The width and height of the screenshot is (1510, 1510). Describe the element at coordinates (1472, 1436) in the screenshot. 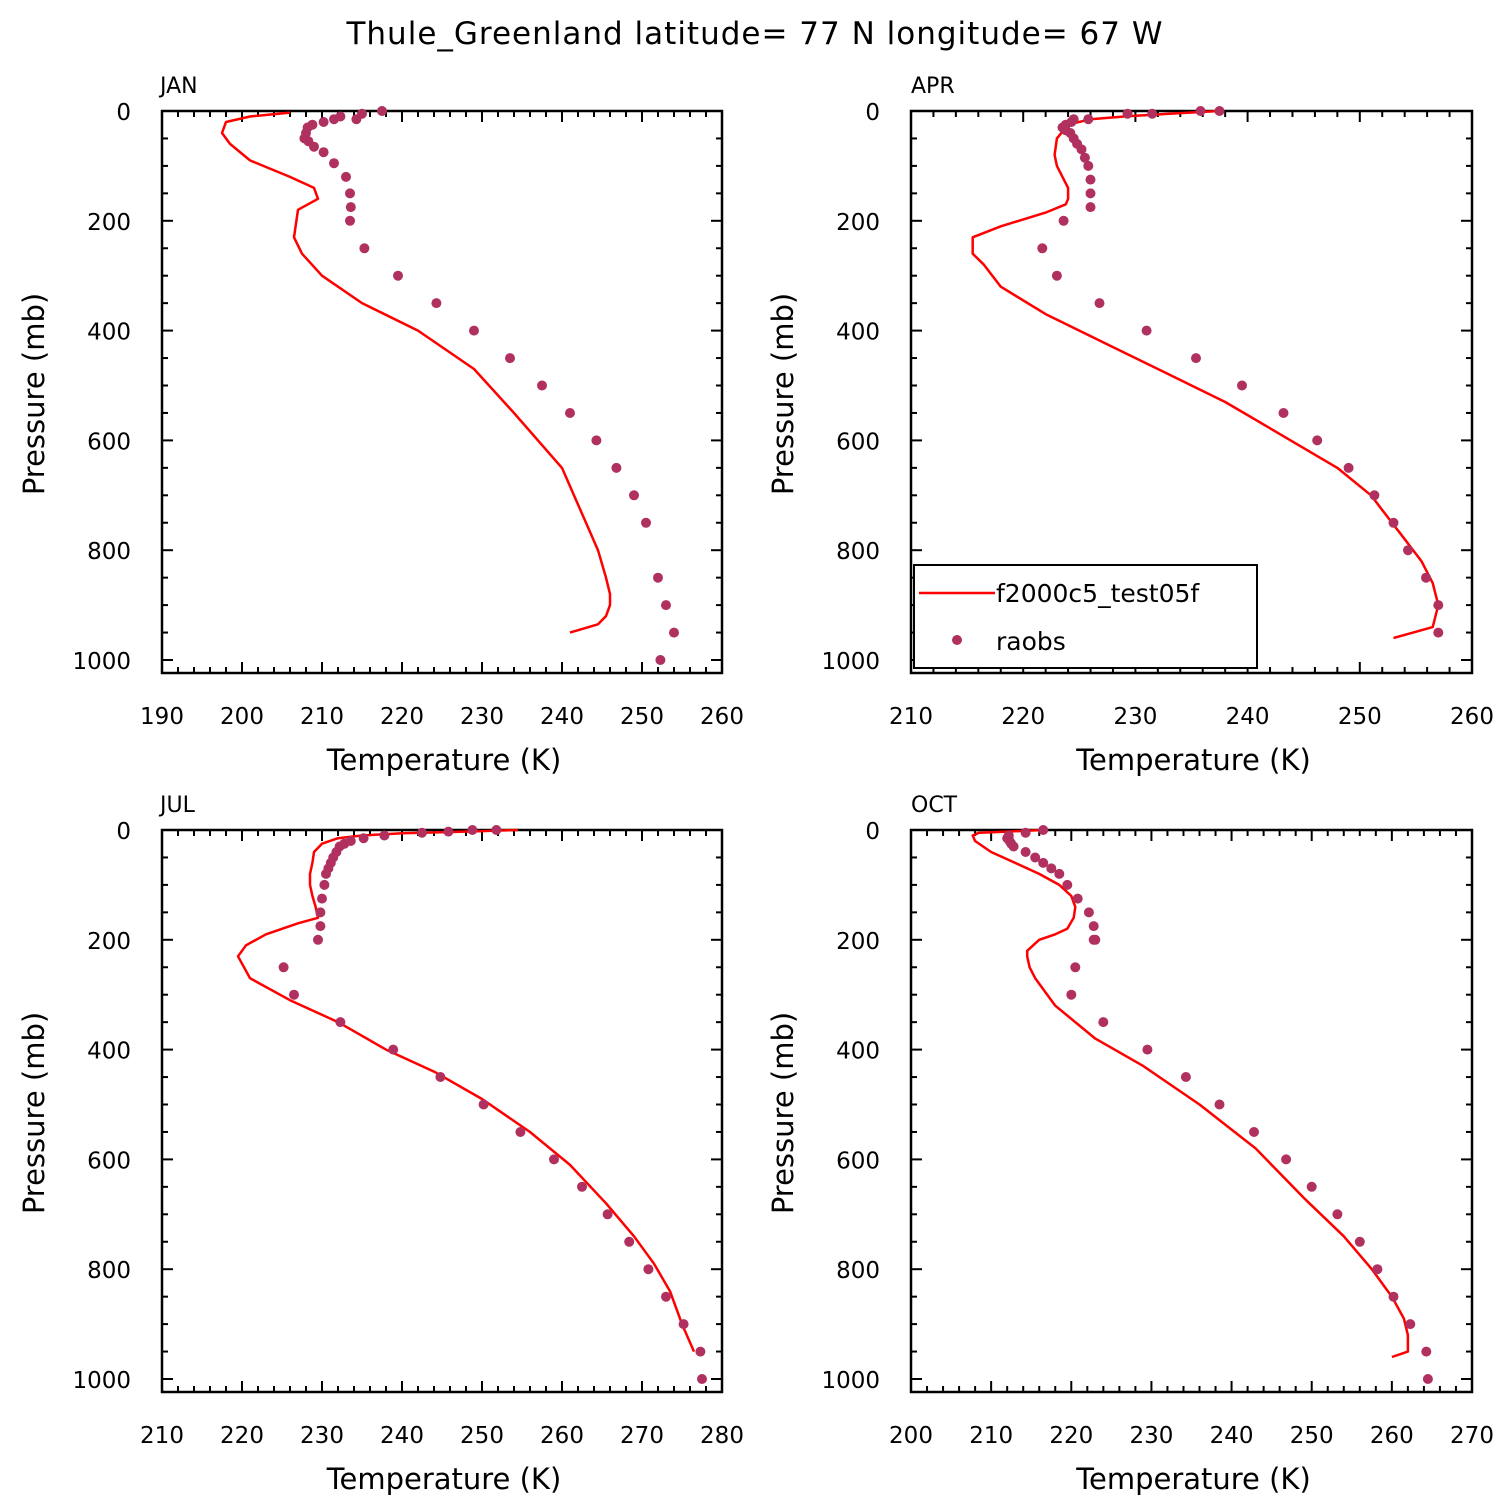

I see `x-tick-label-oct: 270` at that location.